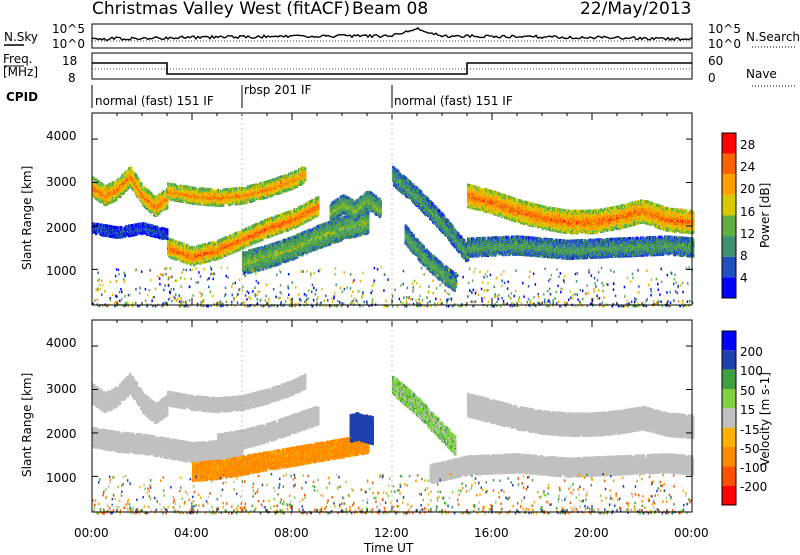  I want to click on freq-line, so click(392, 68).